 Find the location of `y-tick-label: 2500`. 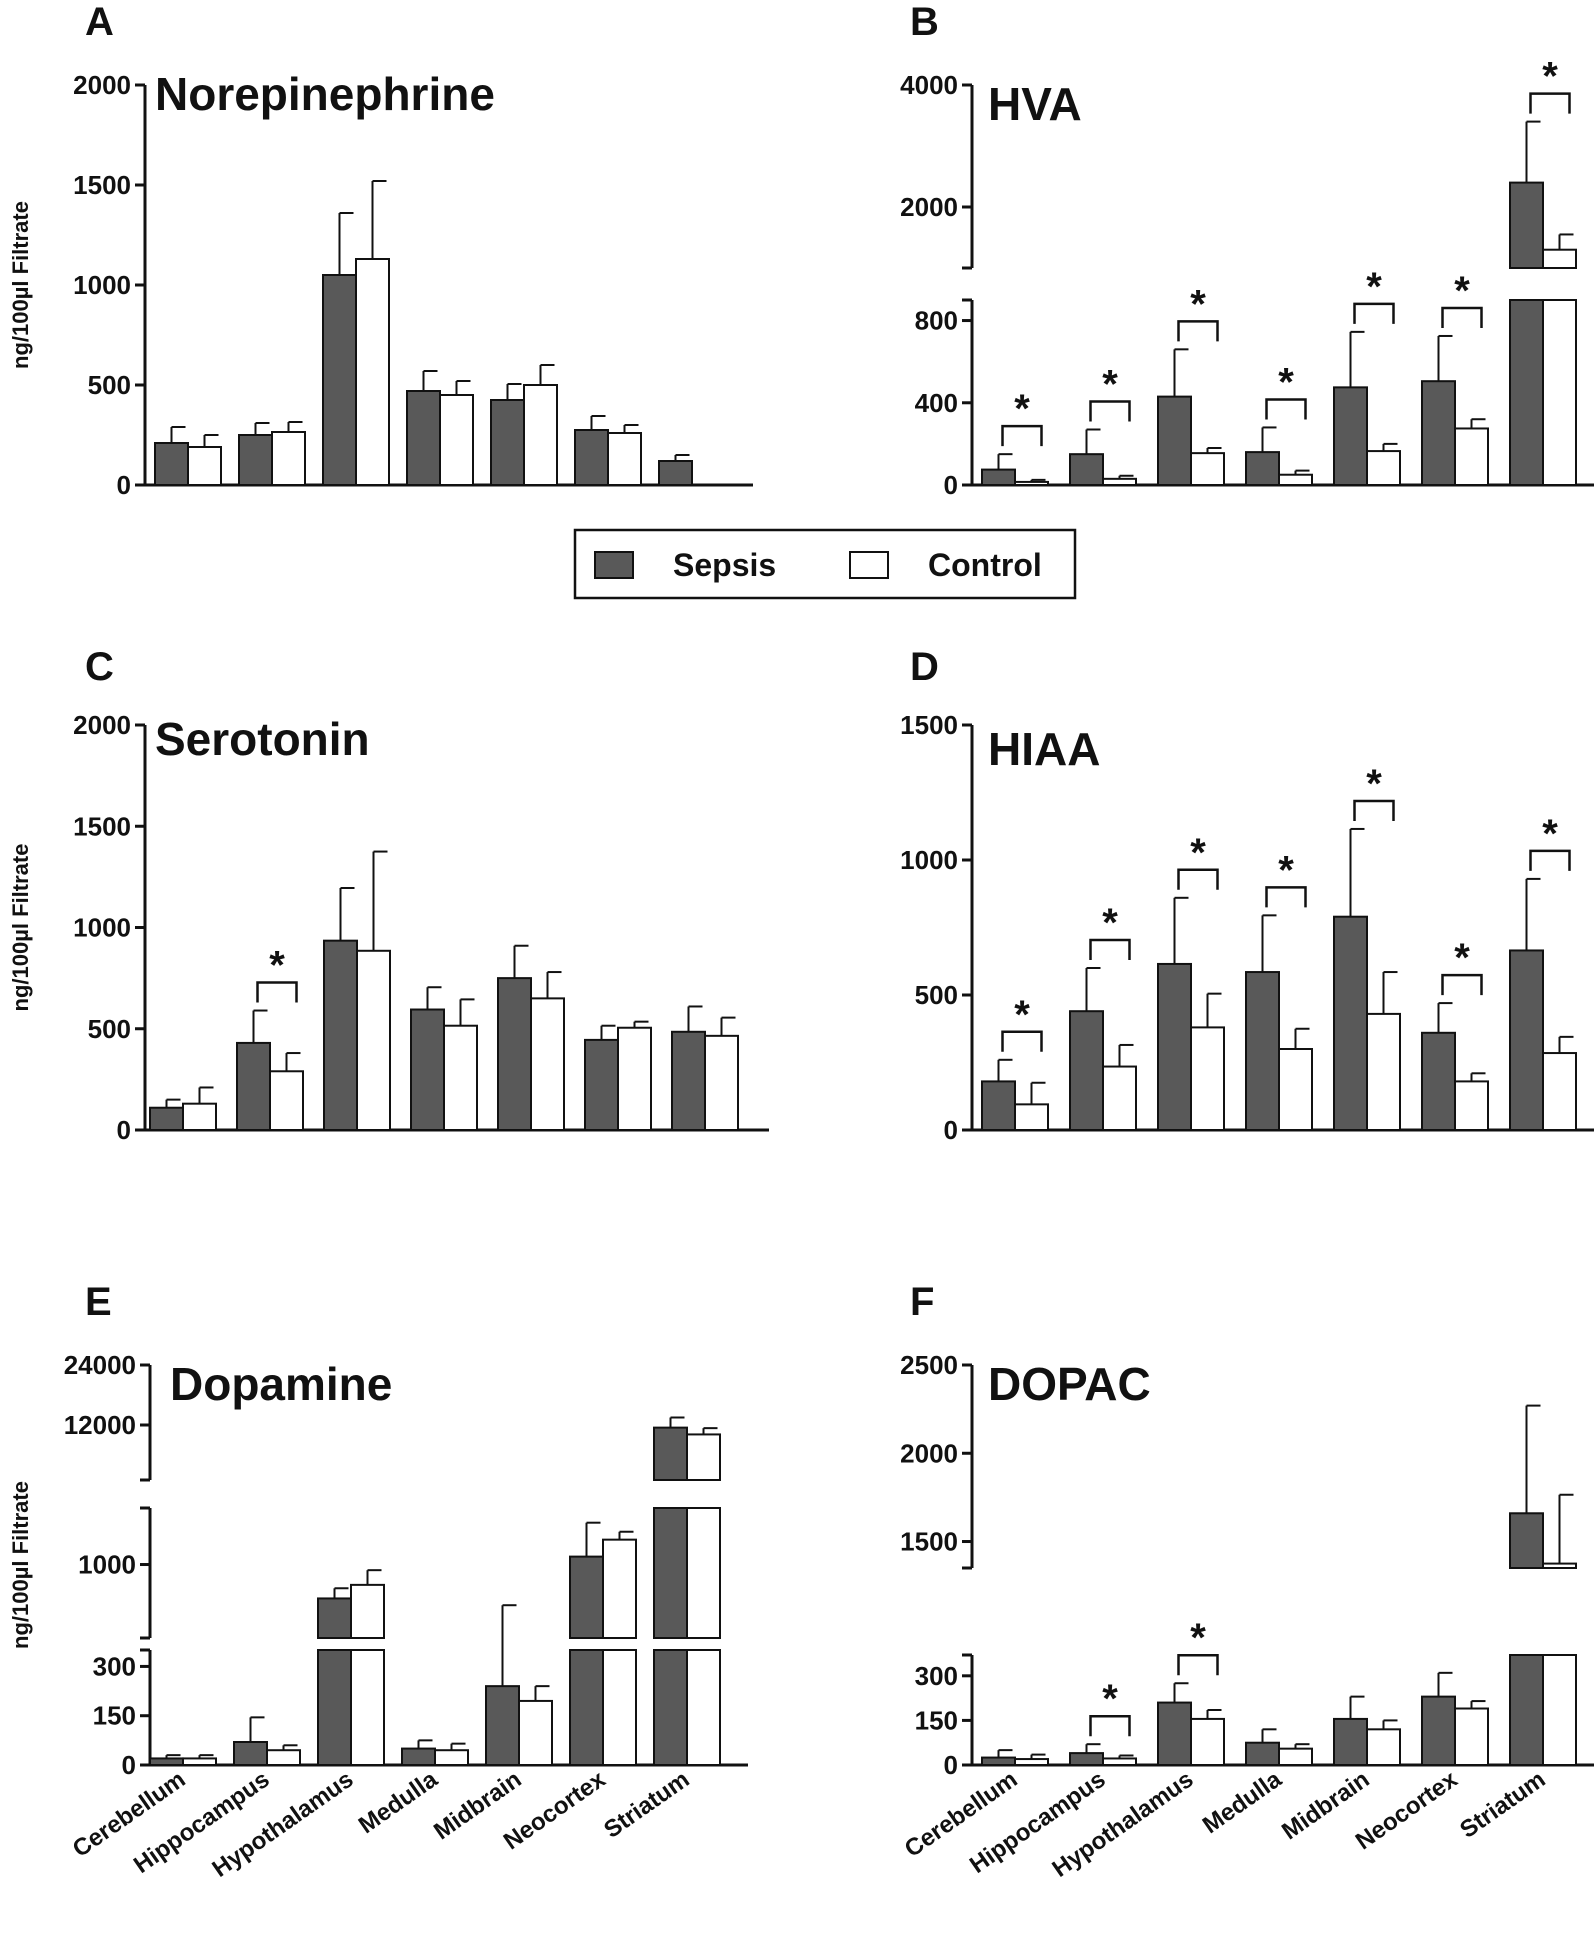

y-tick-label: 2500 is located at coordinates (929, 1365).